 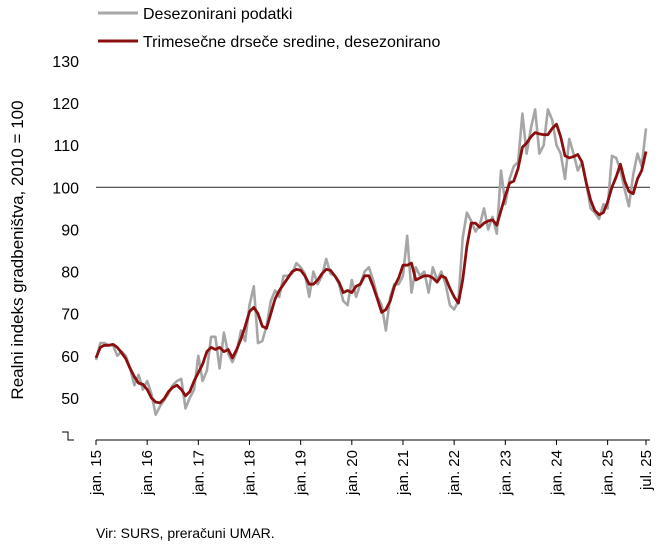 I want to click on x-tick-marks, so click(x=371, y=442).